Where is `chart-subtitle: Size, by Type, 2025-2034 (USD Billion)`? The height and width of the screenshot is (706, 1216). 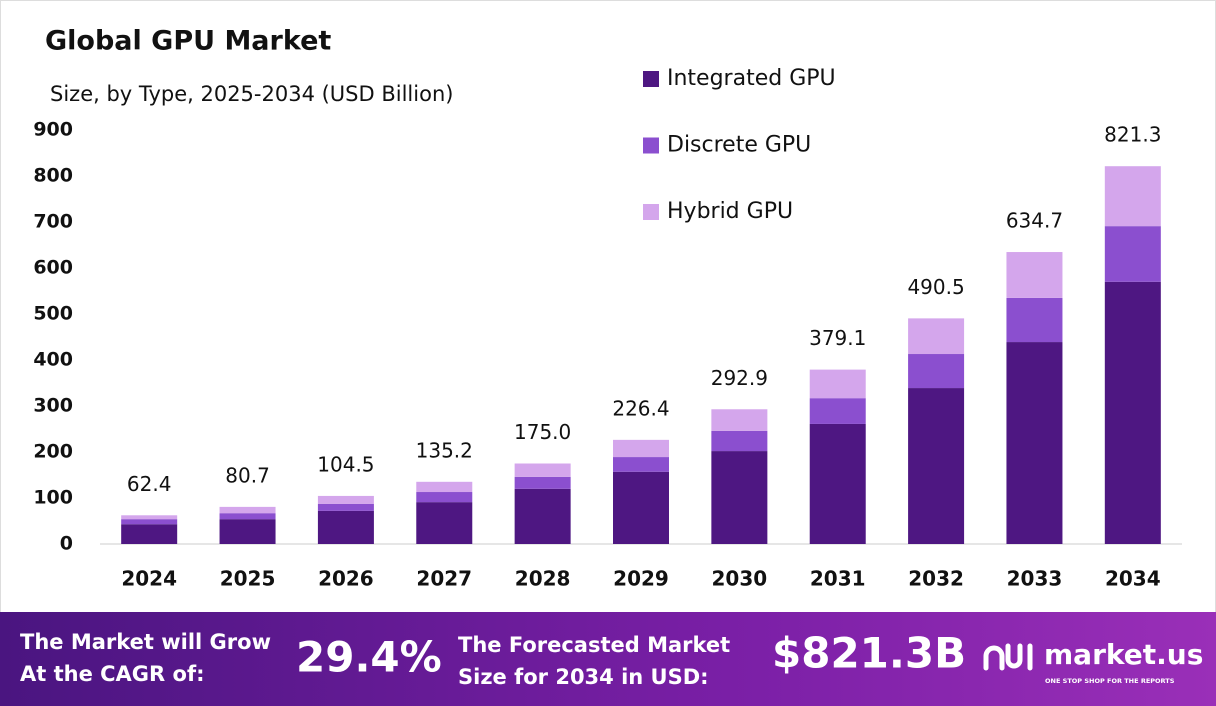 chart-subtitle: Size, by Type, 2025-2034 (USD Billion) is located at coordinates (251, 94).